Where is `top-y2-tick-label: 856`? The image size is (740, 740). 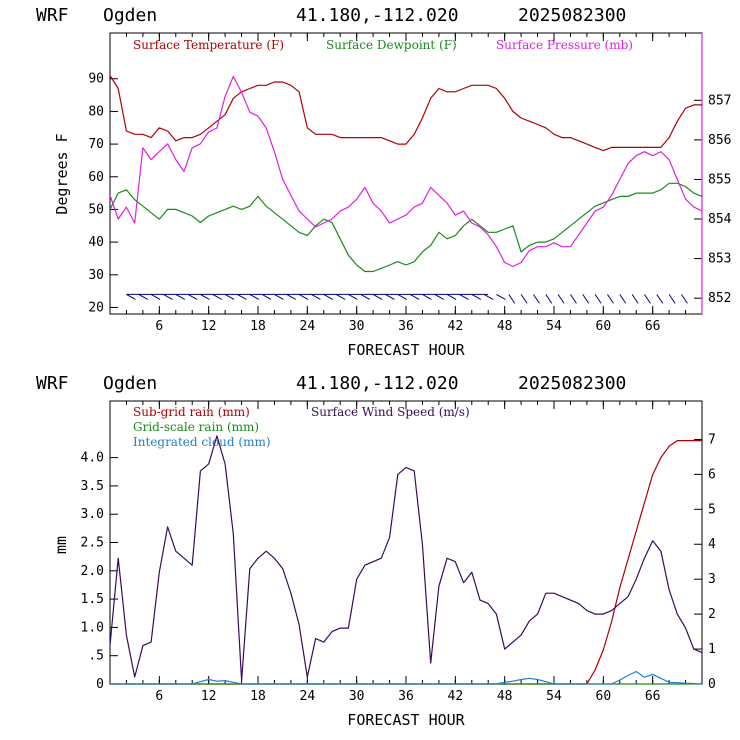
top-y2-tick-label: 856 is located at coordinates (719, 140).